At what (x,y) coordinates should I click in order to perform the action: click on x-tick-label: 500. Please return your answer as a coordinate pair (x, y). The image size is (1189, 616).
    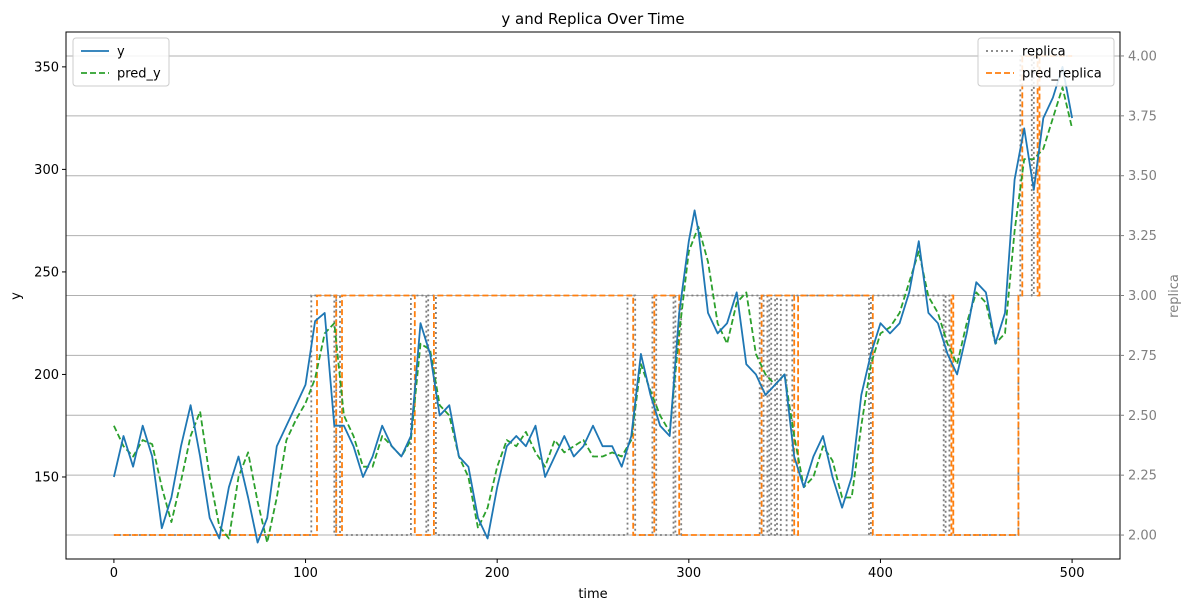
    Looking at the image, I should click on (1072, 573).